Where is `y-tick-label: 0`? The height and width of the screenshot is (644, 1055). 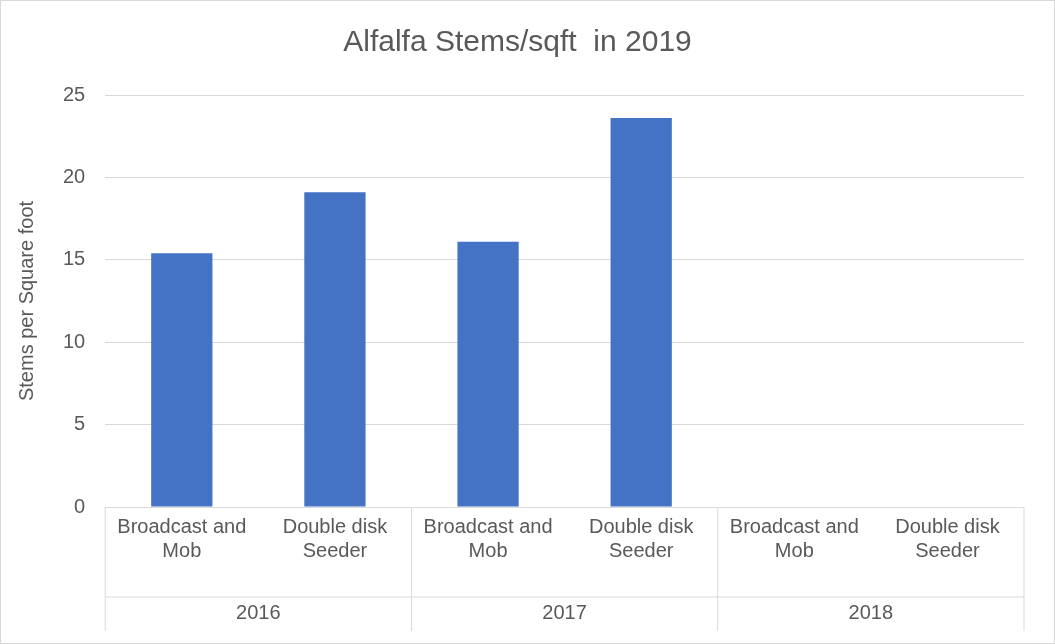 y-tick-label: 0 is located at coordinates (80, 505).